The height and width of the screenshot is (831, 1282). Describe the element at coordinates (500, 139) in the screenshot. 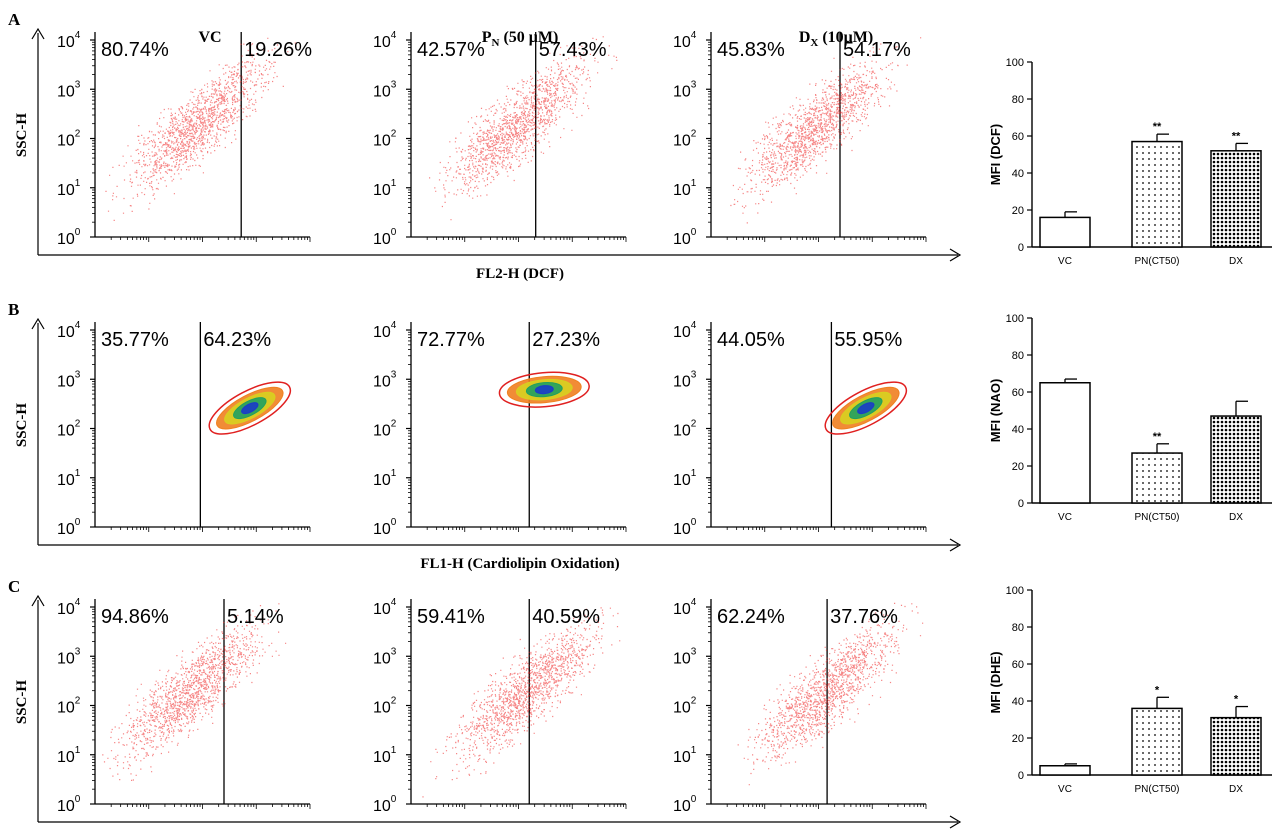

I see `dot-plot-A-2: 10⁴ 10³ 10² 10¹ 100 42.57% 57.43%` at that location.